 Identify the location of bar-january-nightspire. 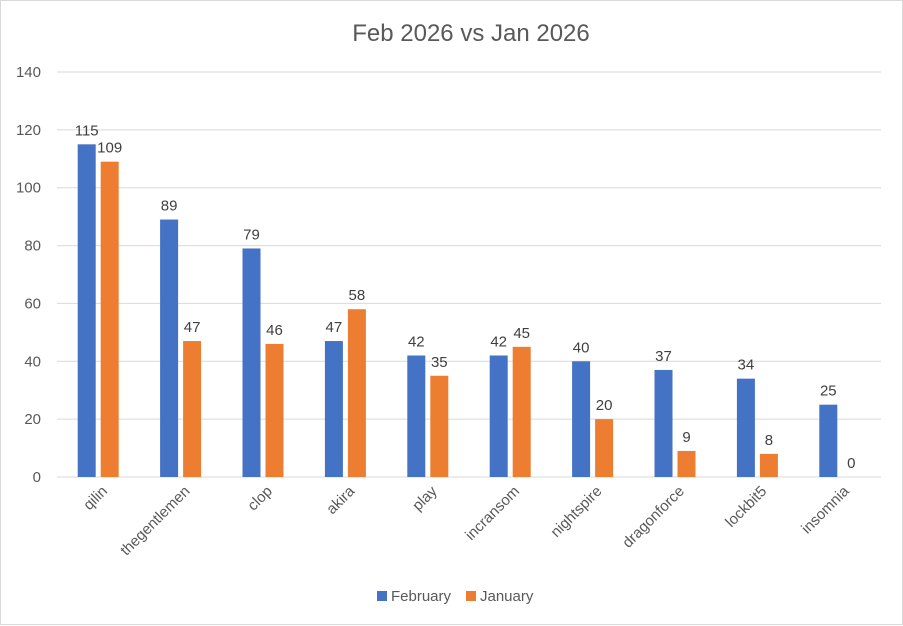
(604, 448).